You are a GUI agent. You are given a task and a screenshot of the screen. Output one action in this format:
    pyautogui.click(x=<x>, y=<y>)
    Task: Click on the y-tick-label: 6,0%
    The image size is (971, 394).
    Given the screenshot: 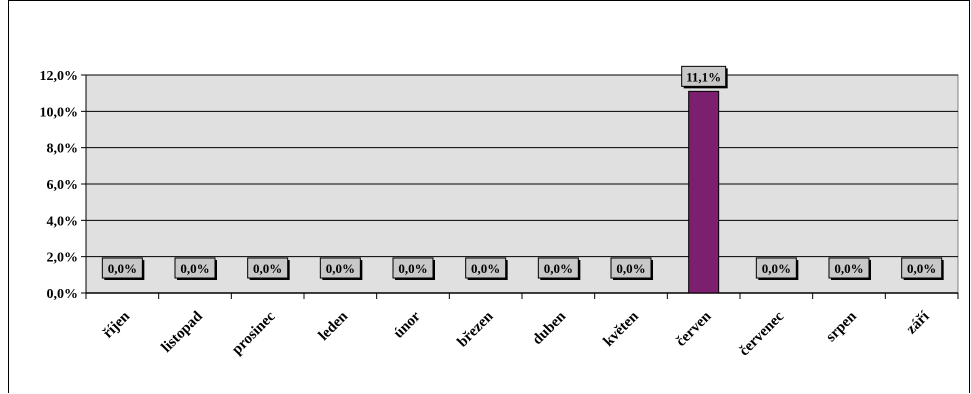 What is the action you would take?
    pyautogui.click(x=63, y=185)
    